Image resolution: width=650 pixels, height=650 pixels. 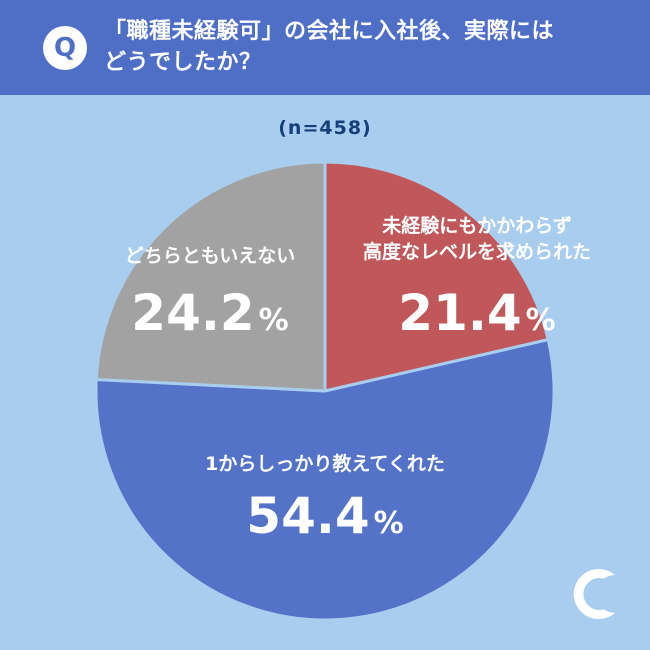 What do you see at coordinates (65, 48) in the screenshot?
I see `question-badge: Q` at bounding box center [65, 48].